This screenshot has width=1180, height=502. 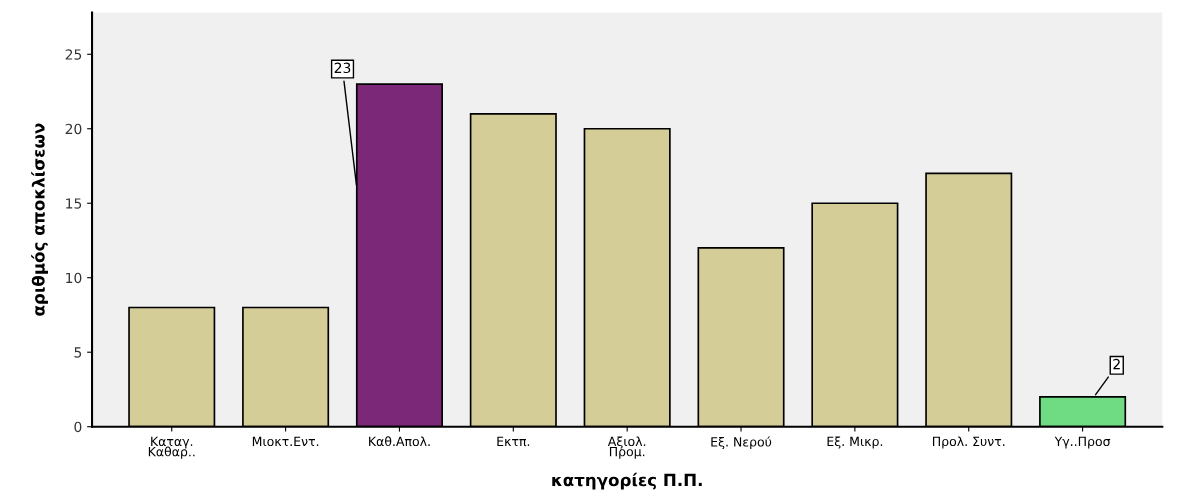 What do you see at coordinates (627, 481) in the screenshot?
I see `x-axis-title: κατηγορίες Π.Π.` at bounding box center [627, 481].